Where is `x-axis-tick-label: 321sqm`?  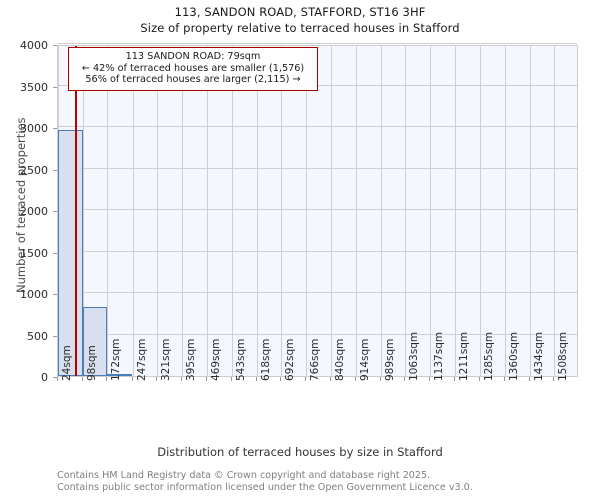
x-axis-tick-label: 321sqm is located at coordinates (166, 359).